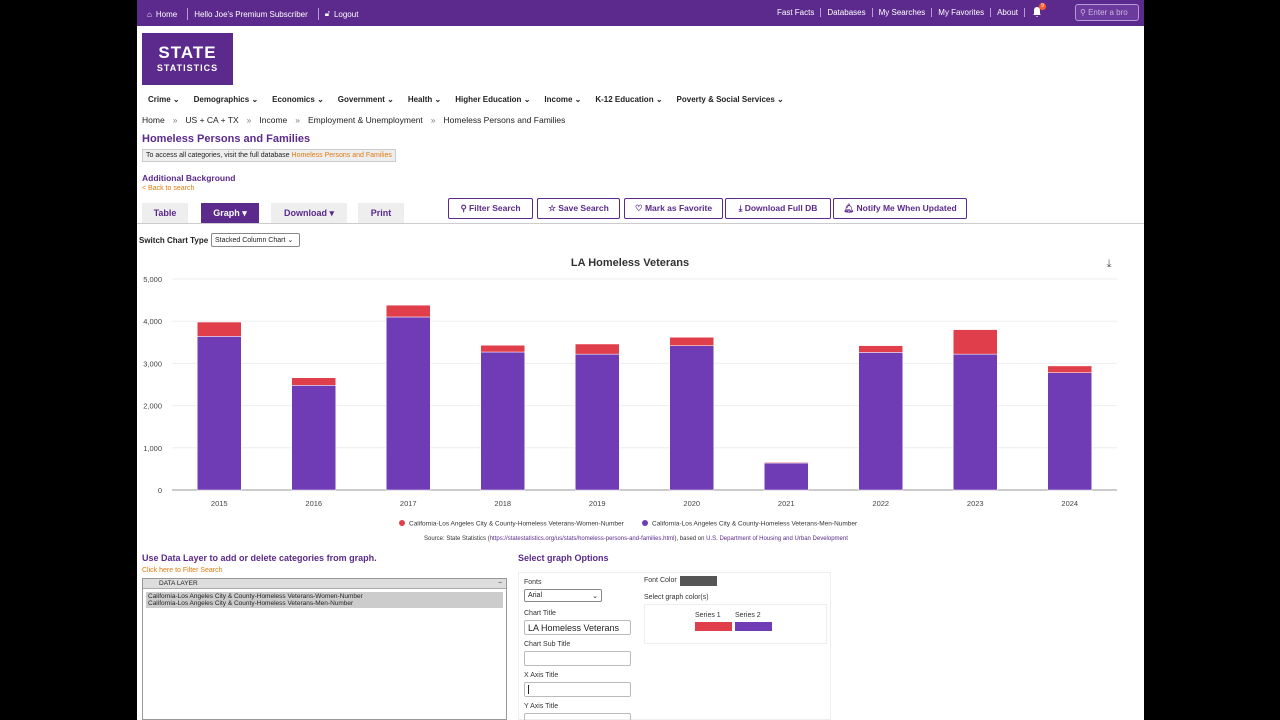 This screenshot has height=720, width=1280. Describe the element at coordinates (490, 208) in the screenshot. I see `filter-search-button: ⚲ Filter Search` at that location.